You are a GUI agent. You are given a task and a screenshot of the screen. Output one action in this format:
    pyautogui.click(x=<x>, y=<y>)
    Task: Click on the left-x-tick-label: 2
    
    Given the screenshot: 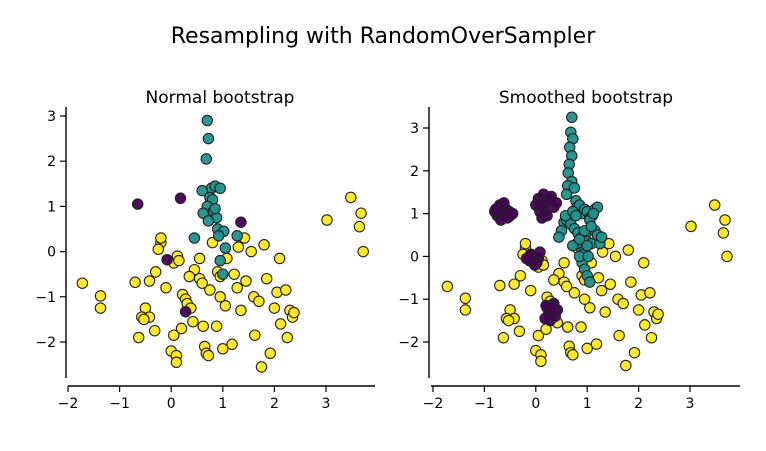 What is the action you would take?
    pyautogui.click(x=274, y=404)
    